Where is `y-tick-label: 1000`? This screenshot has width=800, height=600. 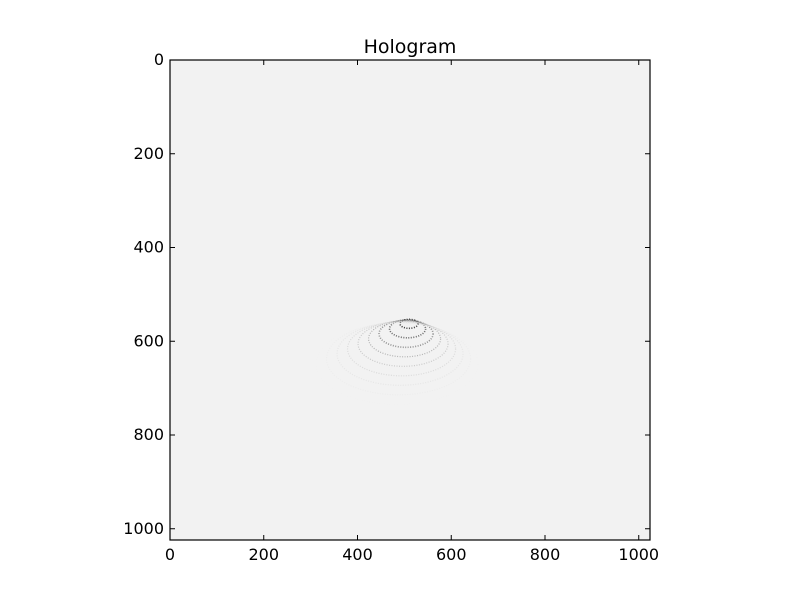
y-tick-label: 1000 is located at coordinates (143, 528).